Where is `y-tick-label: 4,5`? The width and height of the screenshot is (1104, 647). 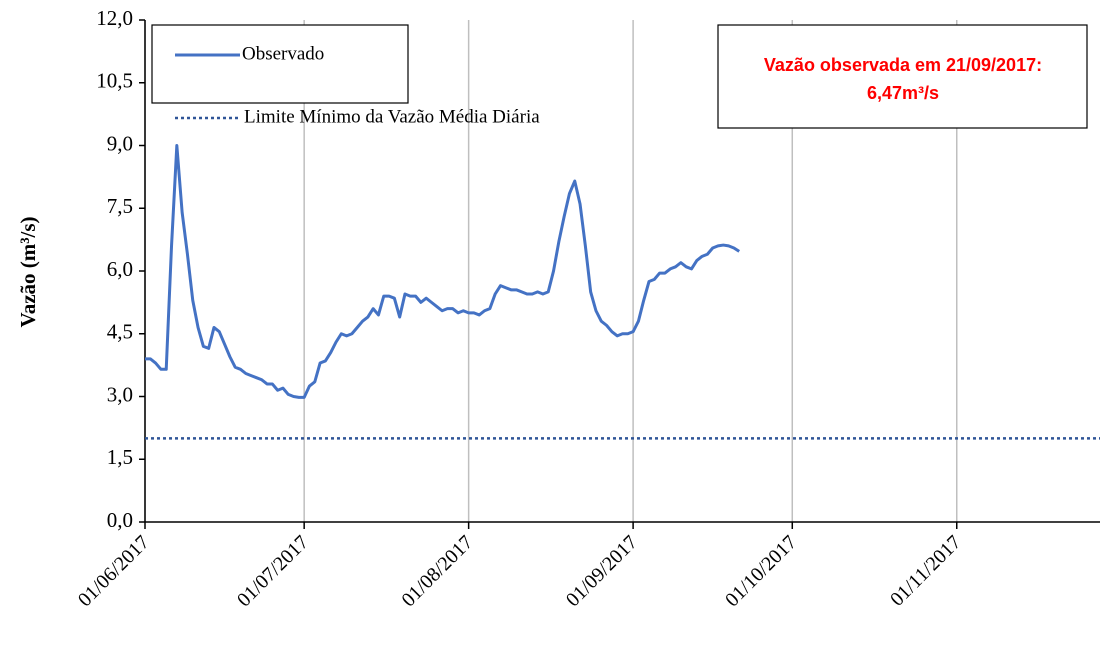
y-tick-label: 4,5 is located at coordinates (120, 332).